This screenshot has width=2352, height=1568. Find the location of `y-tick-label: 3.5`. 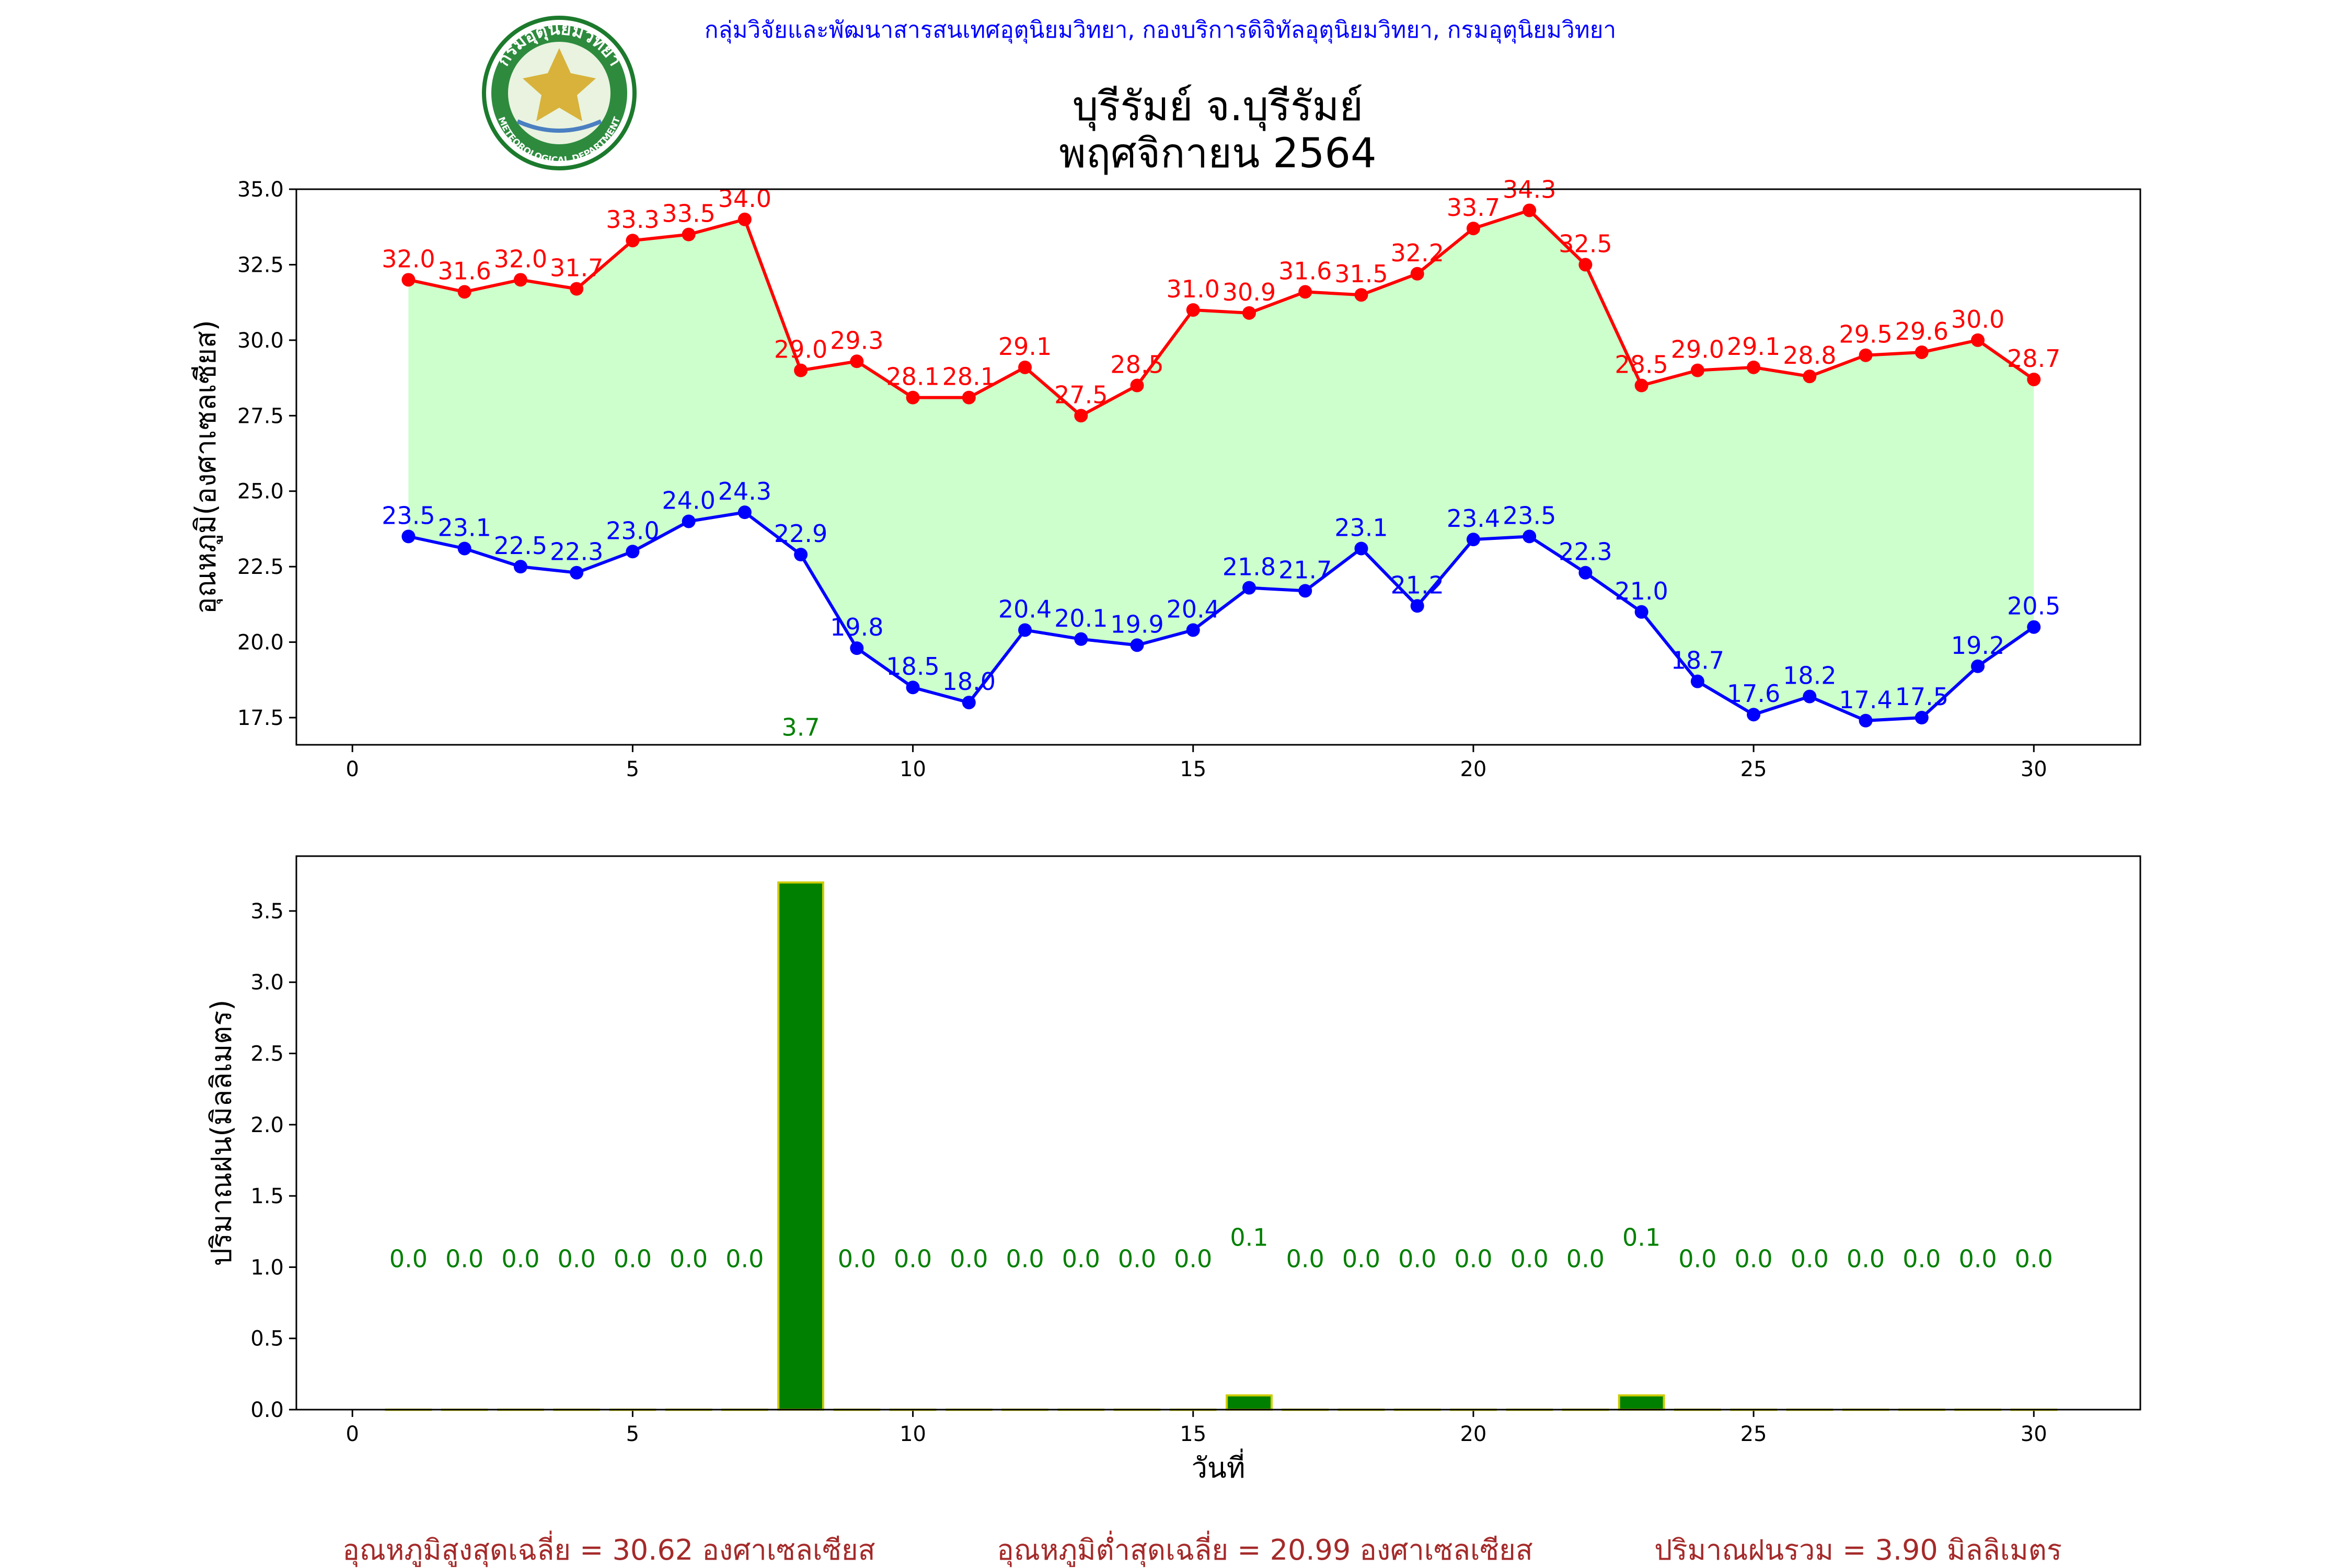

y-tick-label: 3.5 is located at coordinates (267, 912).